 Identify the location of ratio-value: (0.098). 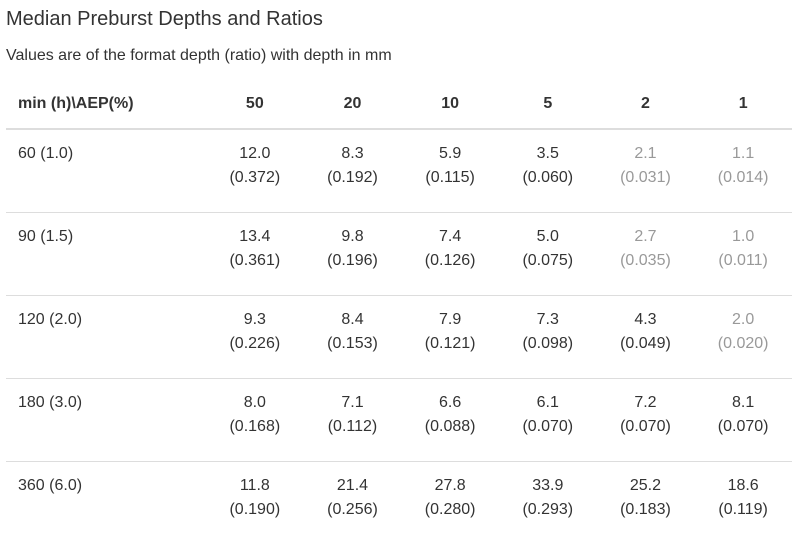
(547, 344).